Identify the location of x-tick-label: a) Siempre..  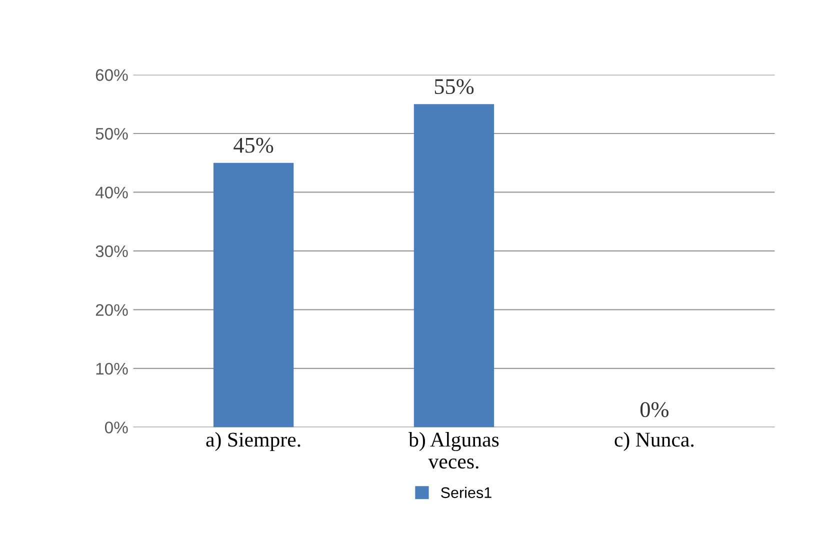
(253, 441).